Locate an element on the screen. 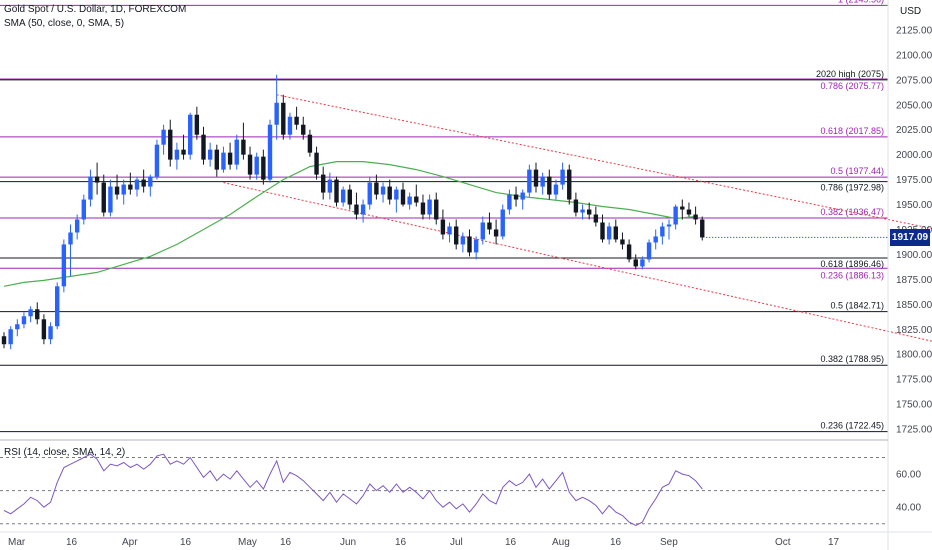 This screenshot has width=932, height=550. x-tick-label: 17 is located at coordinates (834, 542).